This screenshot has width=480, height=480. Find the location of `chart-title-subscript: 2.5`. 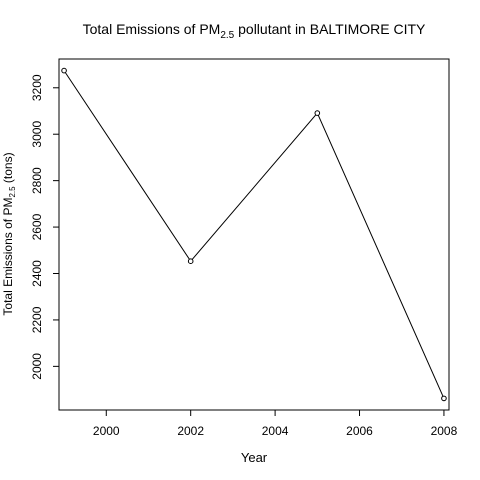

chart-title-subscript: 2.5 is located at coordinates (227, 35).